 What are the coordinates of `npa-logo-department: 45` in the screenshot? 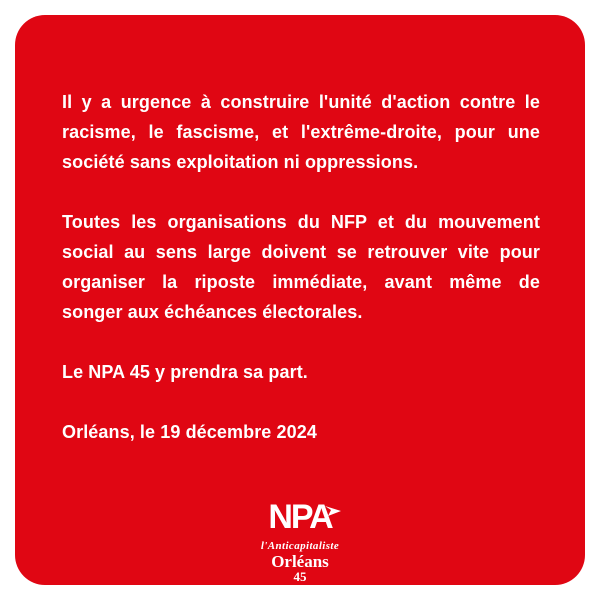 It's located at (300, 576).